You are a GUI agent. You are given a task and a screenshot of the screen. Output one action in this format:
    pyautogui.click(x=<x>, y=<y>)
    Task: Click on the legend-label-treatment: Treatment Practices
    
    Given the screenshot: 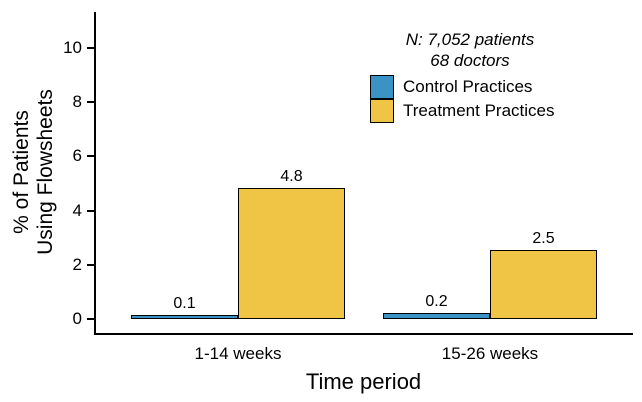 What is the action you would take?
    pyautogui.click(x=479, y=110)
    